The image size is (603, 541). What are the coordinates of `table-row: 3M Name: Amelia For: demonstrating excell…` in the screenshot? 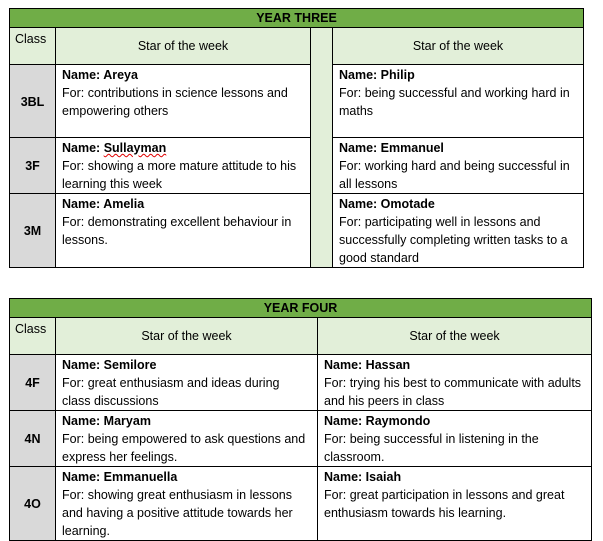 It's located at (297, 230).